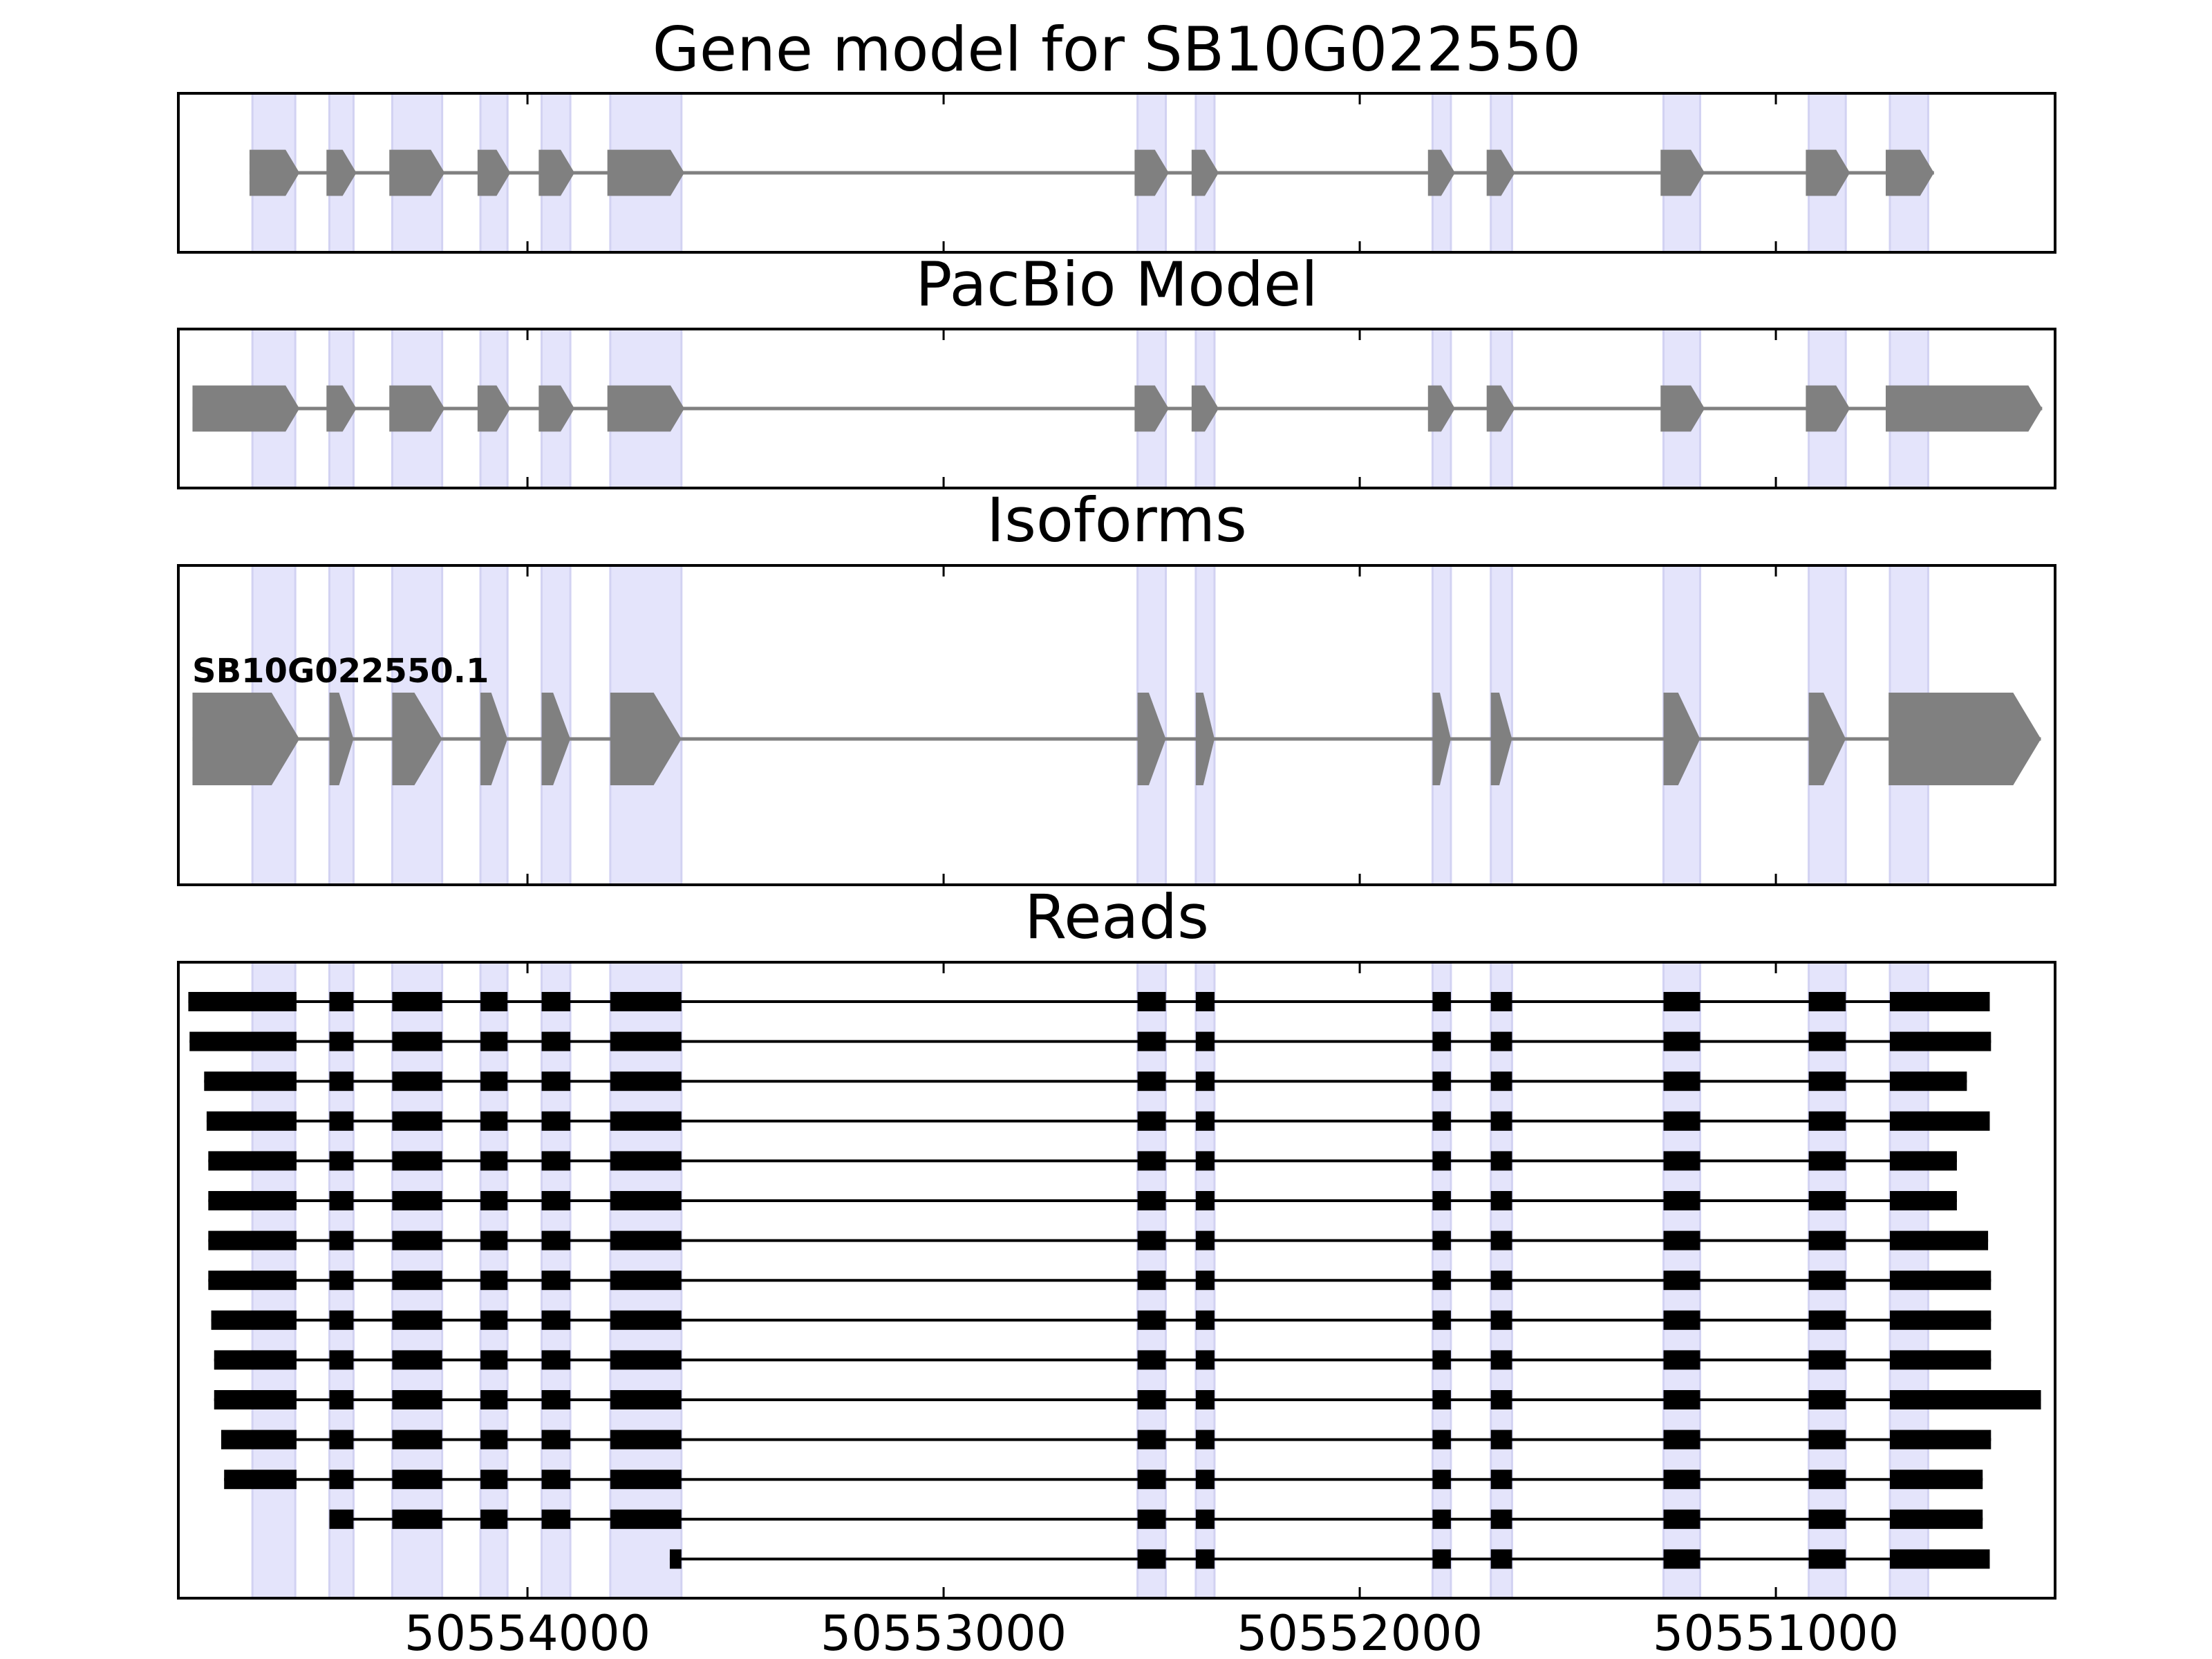  I want to click on panel-title: Gene model for SB10G022550, so click(1117, 49).